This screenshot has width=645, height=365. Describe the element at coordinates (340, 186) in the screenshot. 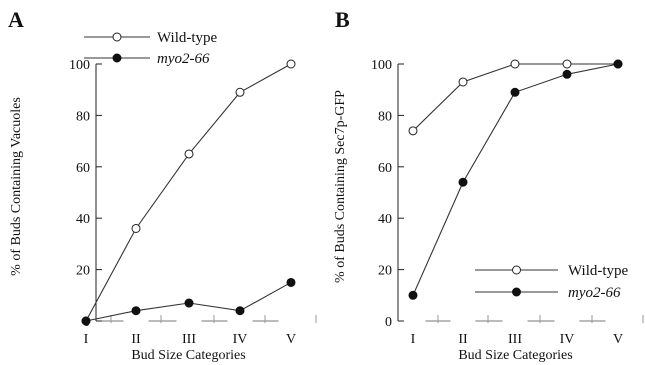

I see `y-axis-title: % of Buds Containing Sec7p-GFP` at that location.